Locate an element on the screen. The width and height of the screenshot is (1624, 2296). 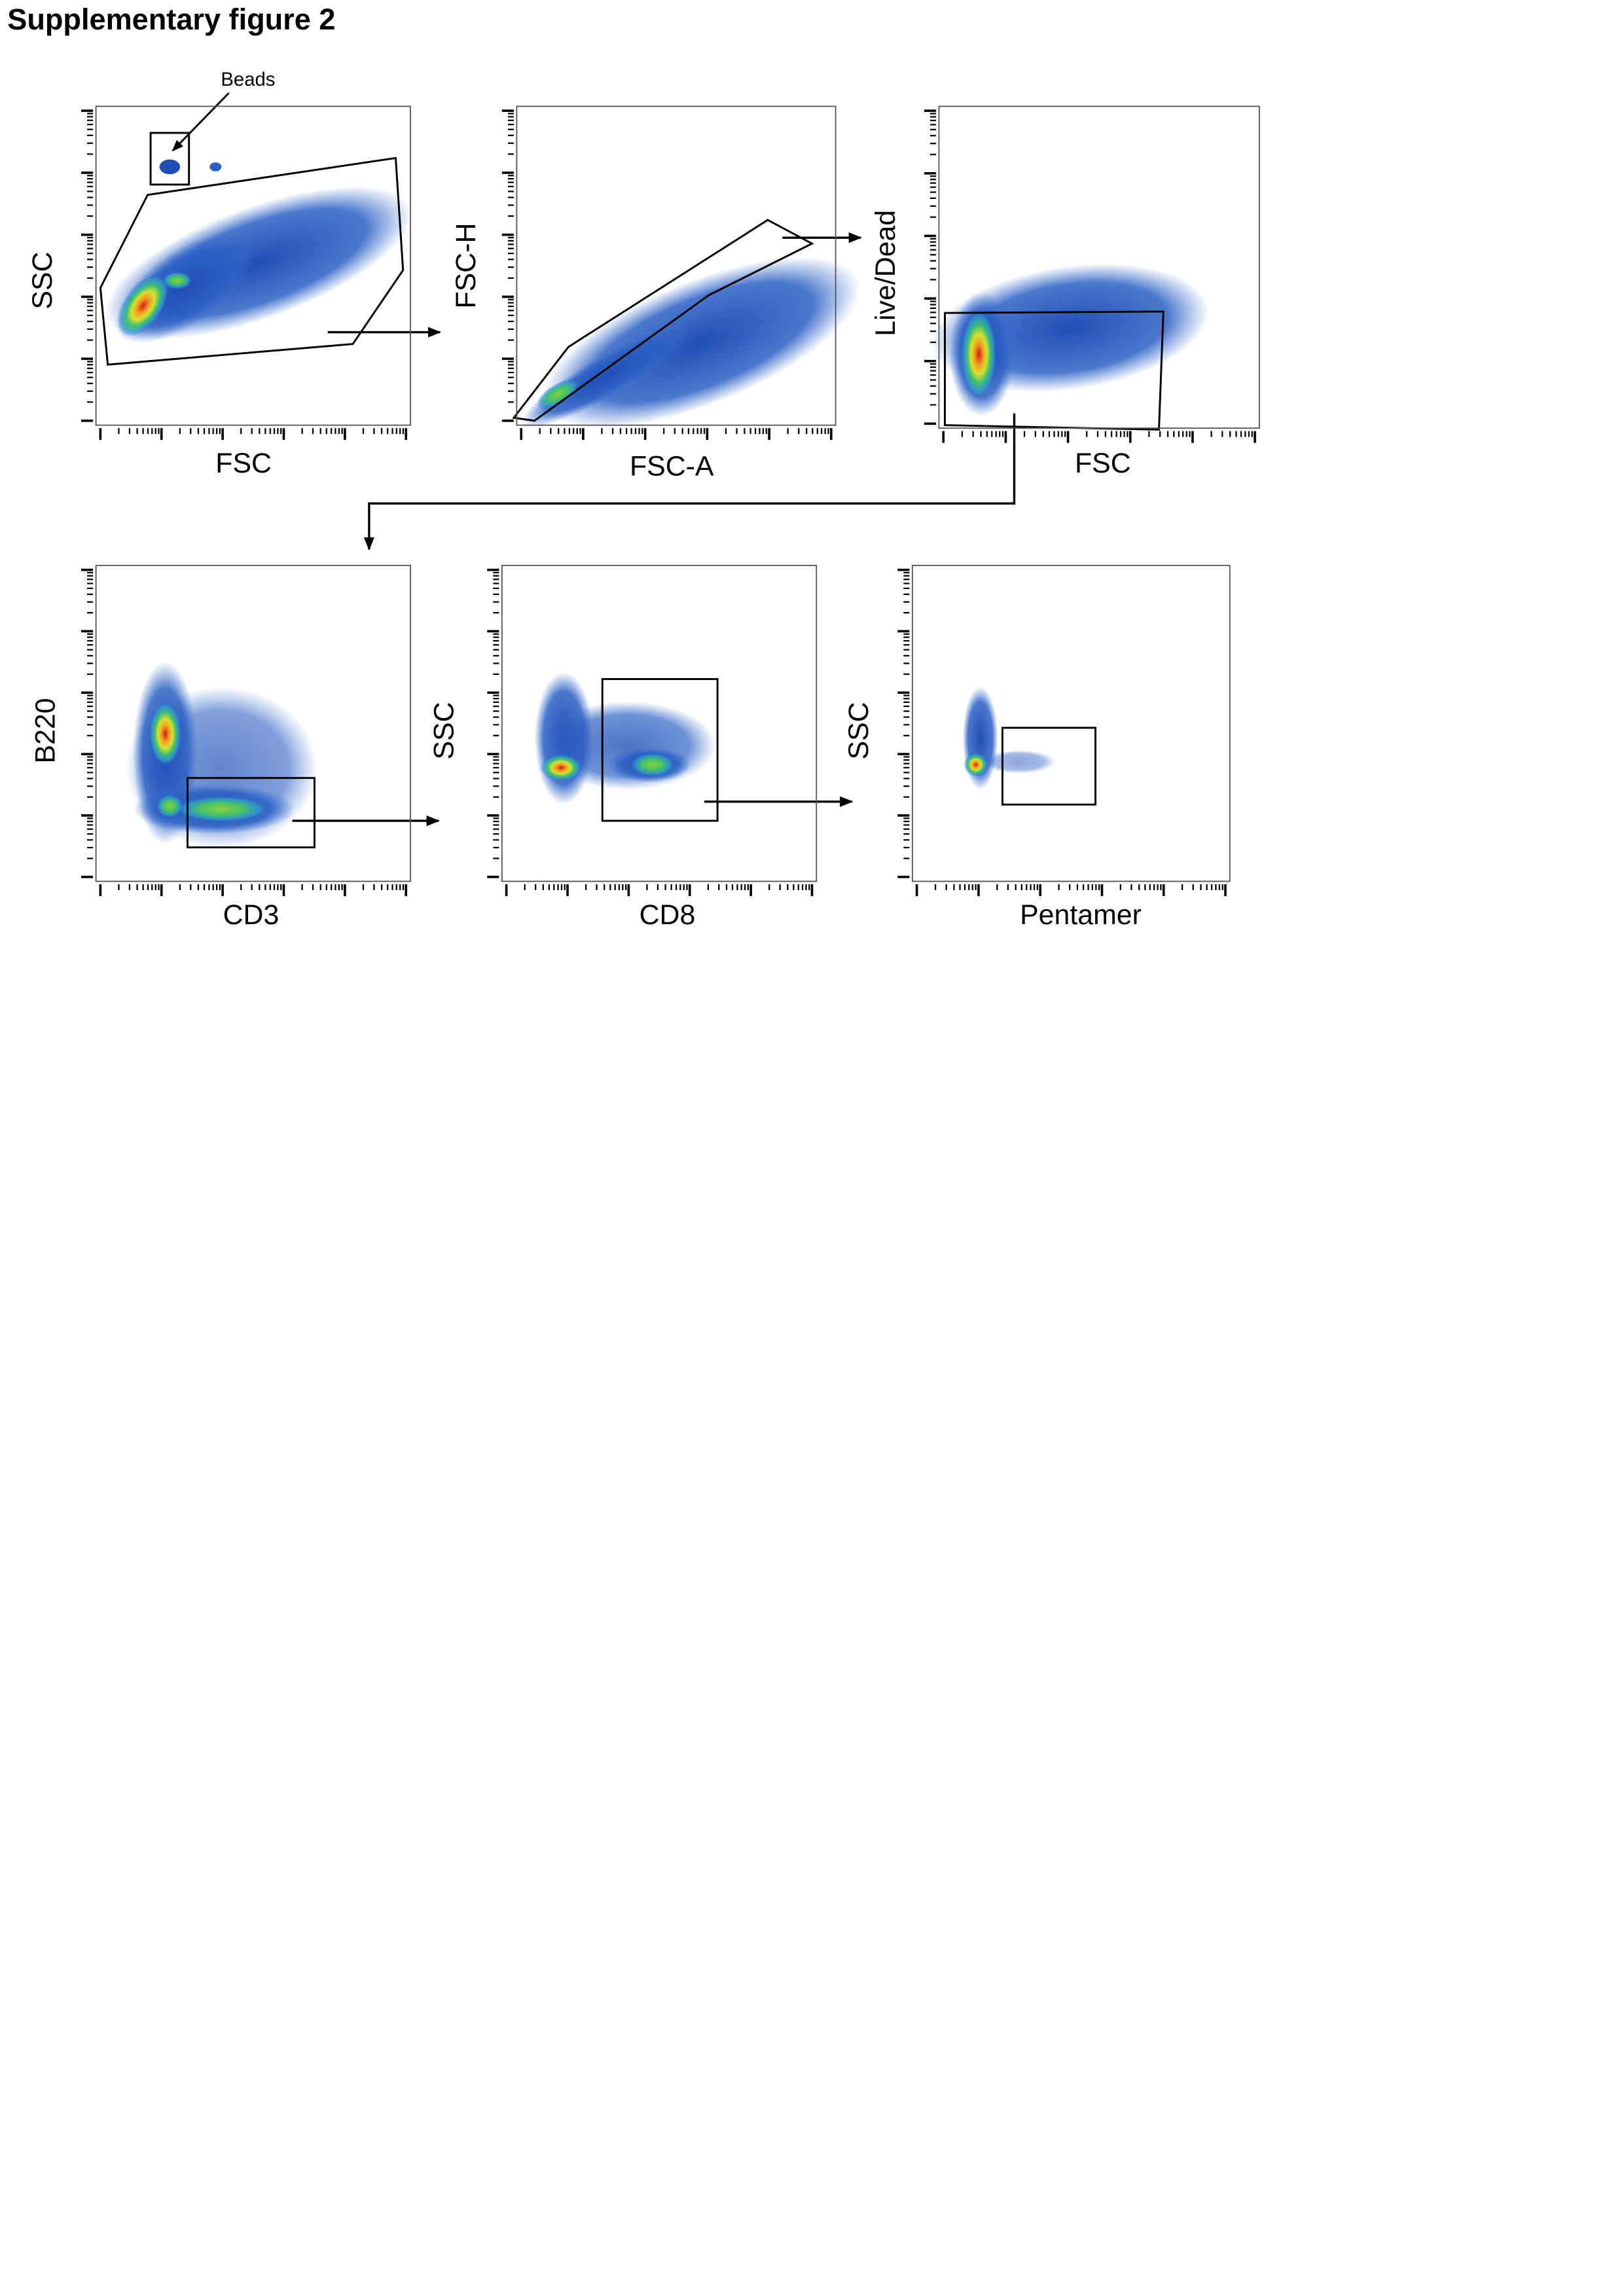
x-axis-label: CD3 is located at coordinates (251, 915).